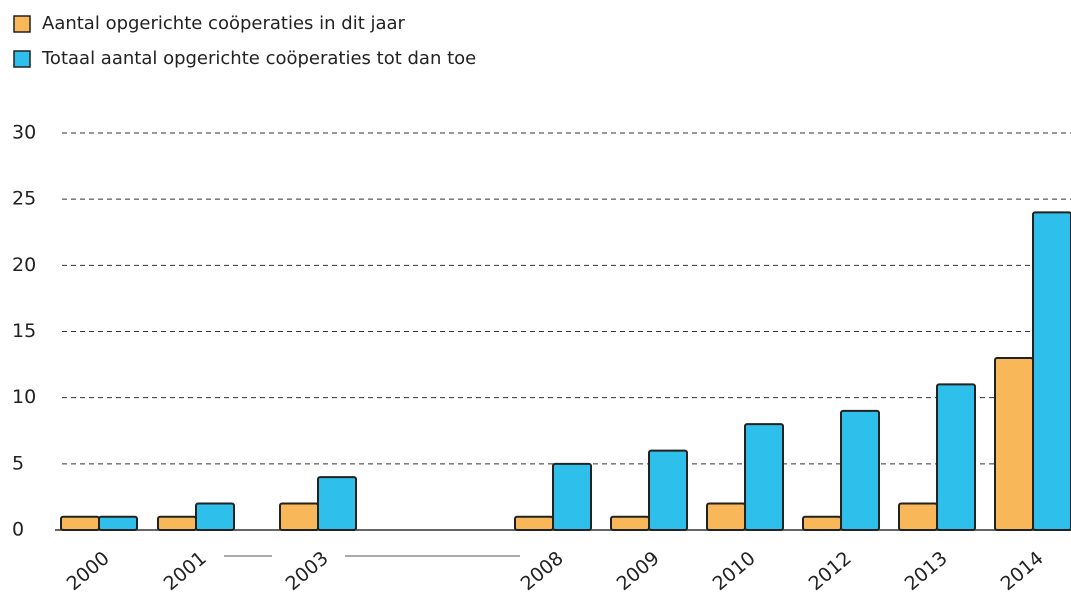 This screenshot has width=1071, height=596. What do you see at coordinates (830, 571) in the screenshot?
I see `x-tick-label: 2012` at bounding box center [830, 571].